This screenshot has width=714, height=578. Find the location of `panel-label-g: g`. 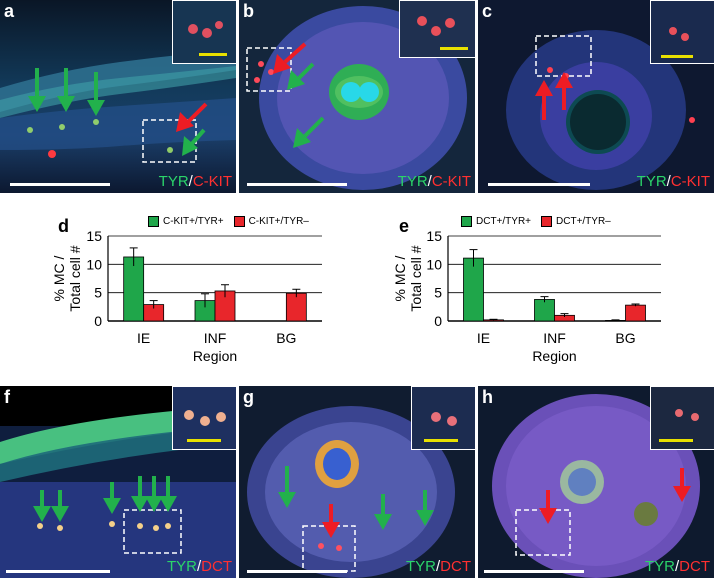

panel-label-g: g is located at coordinates (248, 397).